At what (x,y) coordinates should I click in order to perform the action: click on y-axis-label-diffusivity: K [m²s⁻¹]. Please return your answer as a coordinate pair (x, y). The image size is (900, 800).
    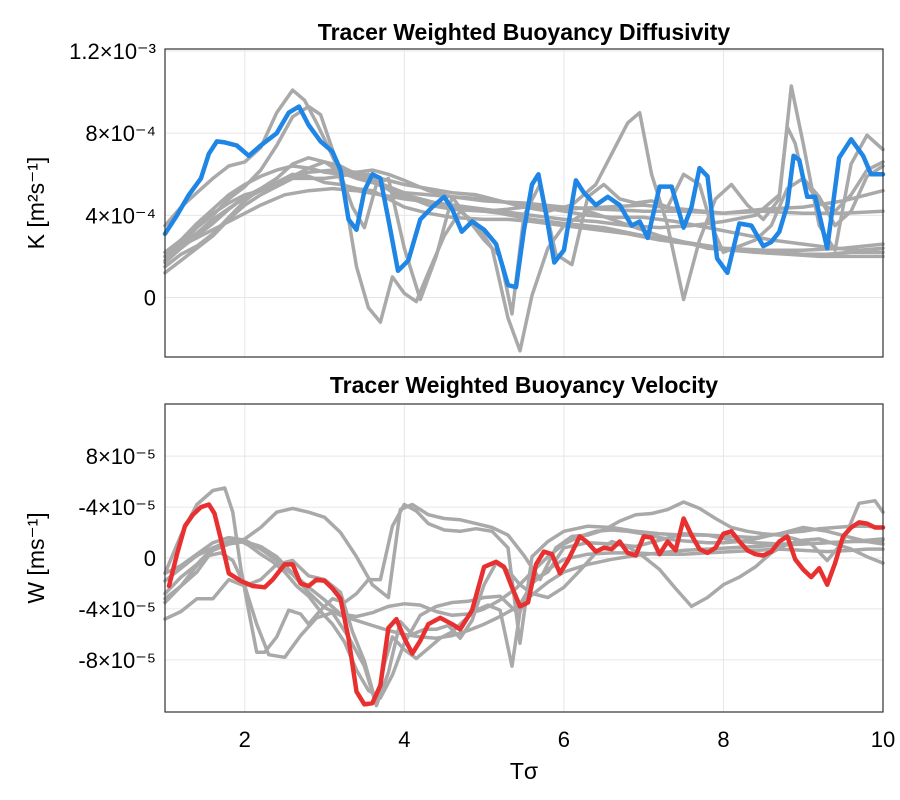
    Looking at the image, I should click on (36, 203).